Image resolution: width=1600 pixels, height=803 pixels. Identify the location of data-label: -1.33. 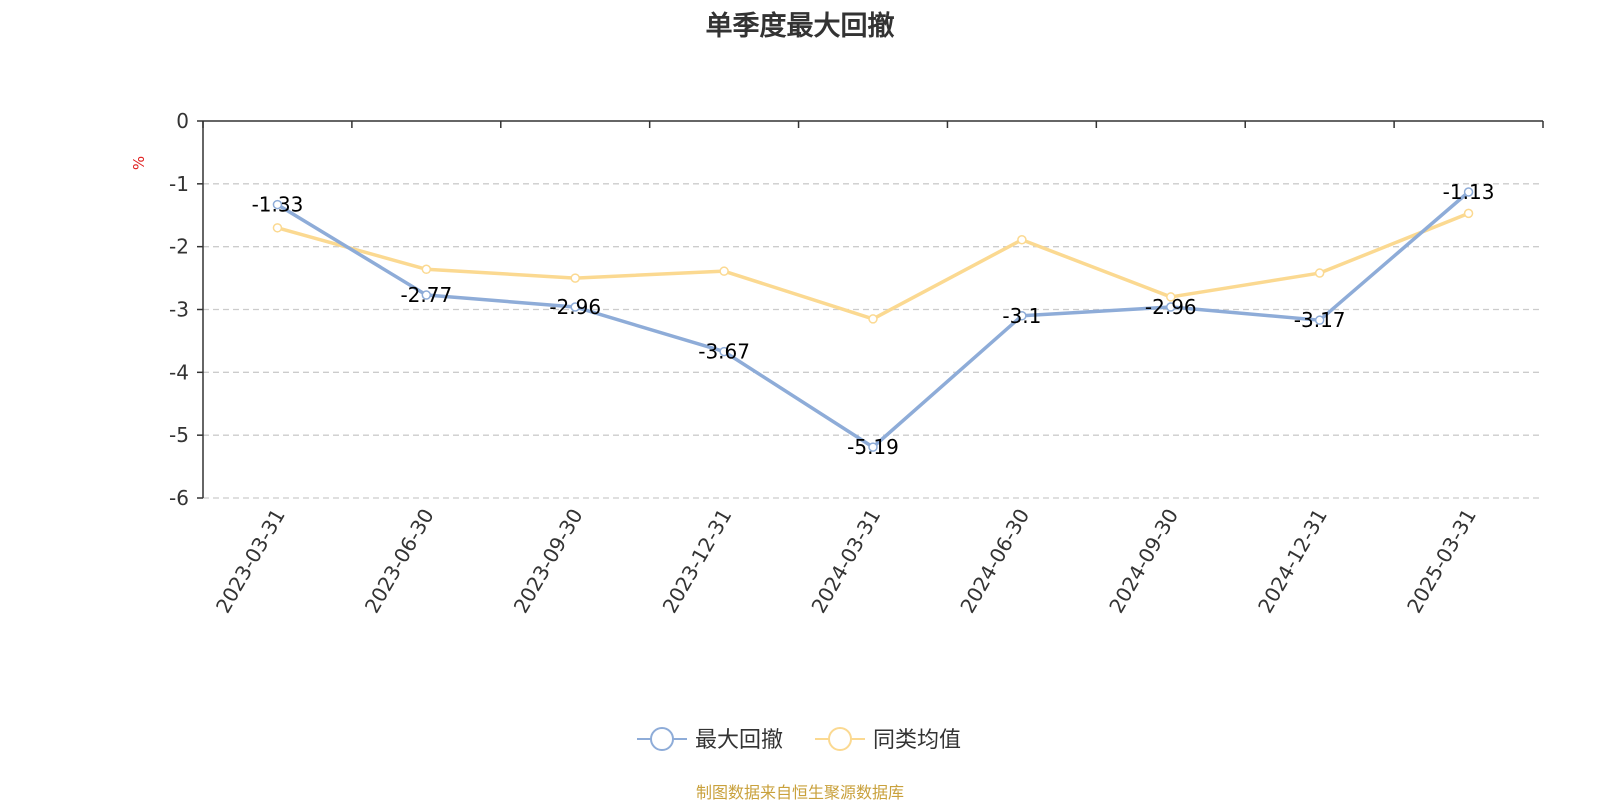
(278, 205).